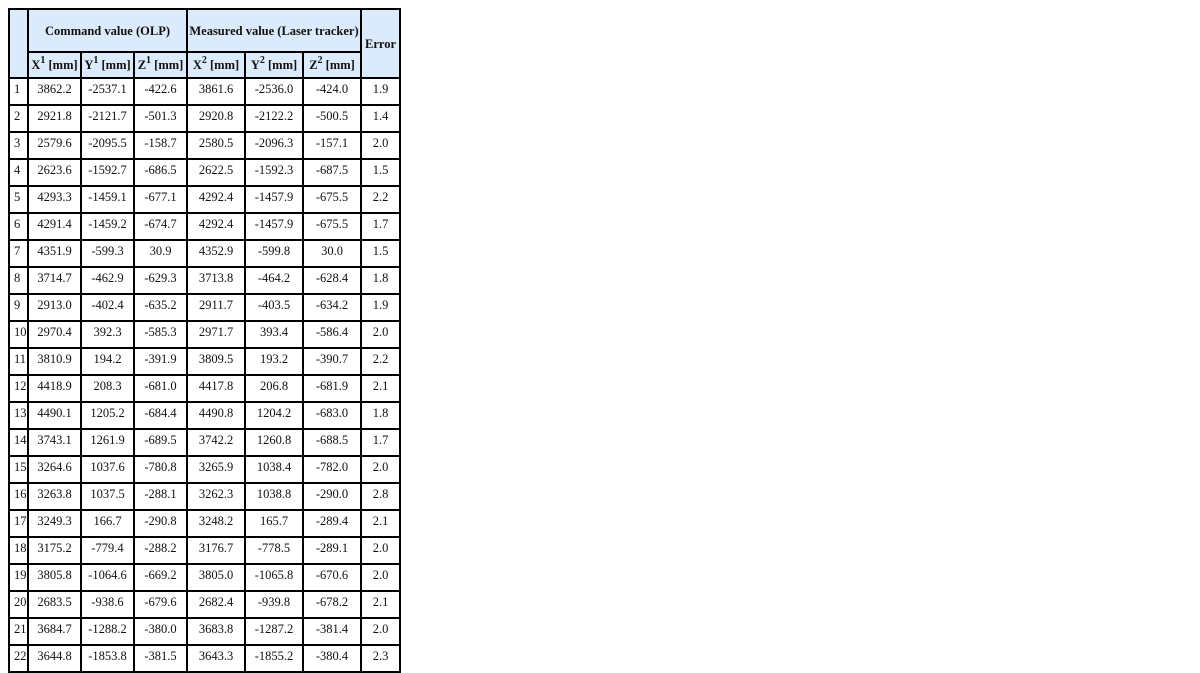 This screenshot has width=1200, height=673. I want to click on value-cell: -782.0, so click(332, 469).